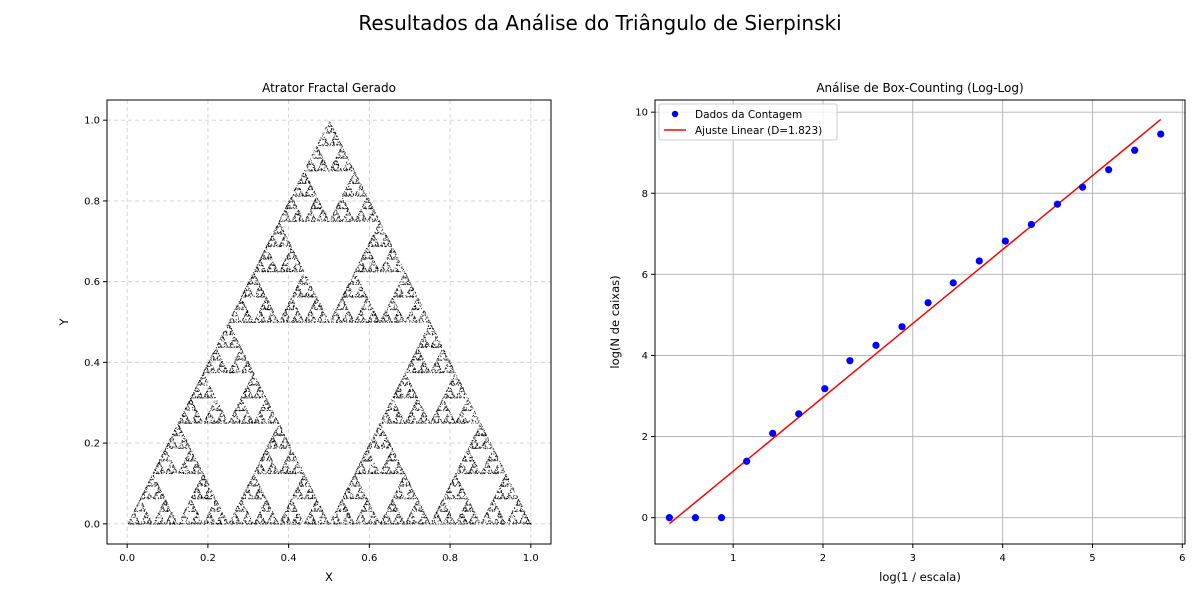  Describe the element at coordinates (1182, 558) in the screenshot. I see `ax2-x-tick-label: 6` at that location.